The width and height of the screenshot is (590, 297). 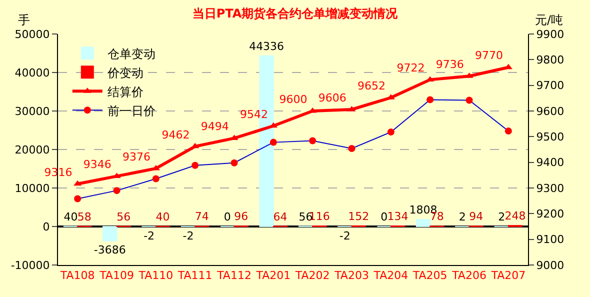 What do you see at coordinates (32, 149) in the screenshot?
I see `y-tick-label: 20000` at bounding box center [32, 149].